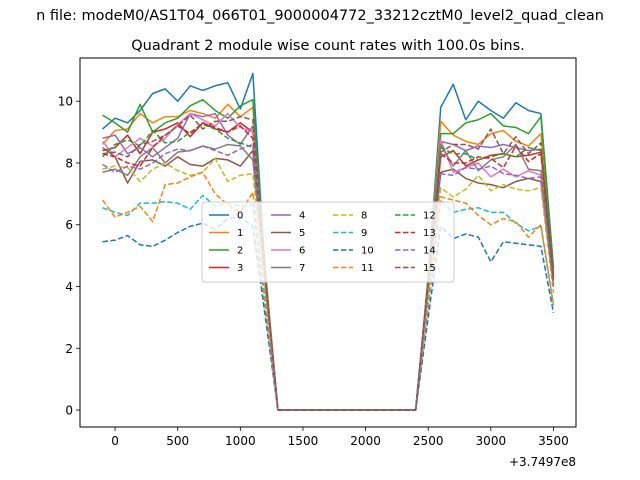 This screenshot has height=480, width=640. Describe the element at coordinates (302, 233) in the screenshot. I see `legend-label-5: 5` at that location.